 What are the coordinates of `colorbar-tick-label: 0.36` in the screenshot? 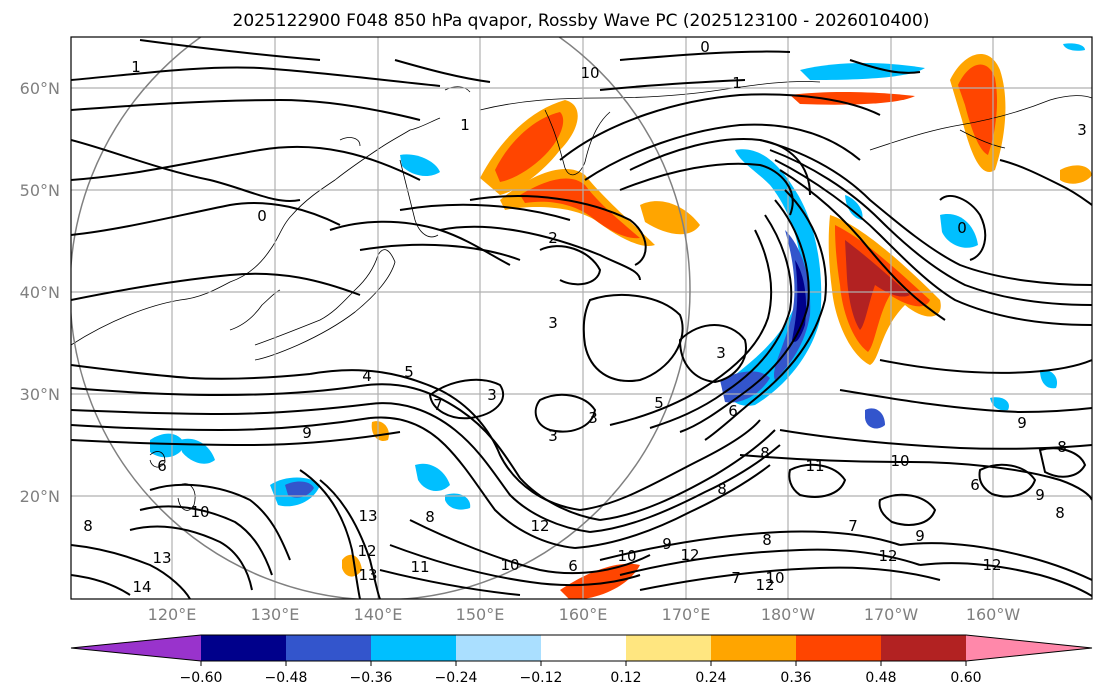 It's located at (795, 678).